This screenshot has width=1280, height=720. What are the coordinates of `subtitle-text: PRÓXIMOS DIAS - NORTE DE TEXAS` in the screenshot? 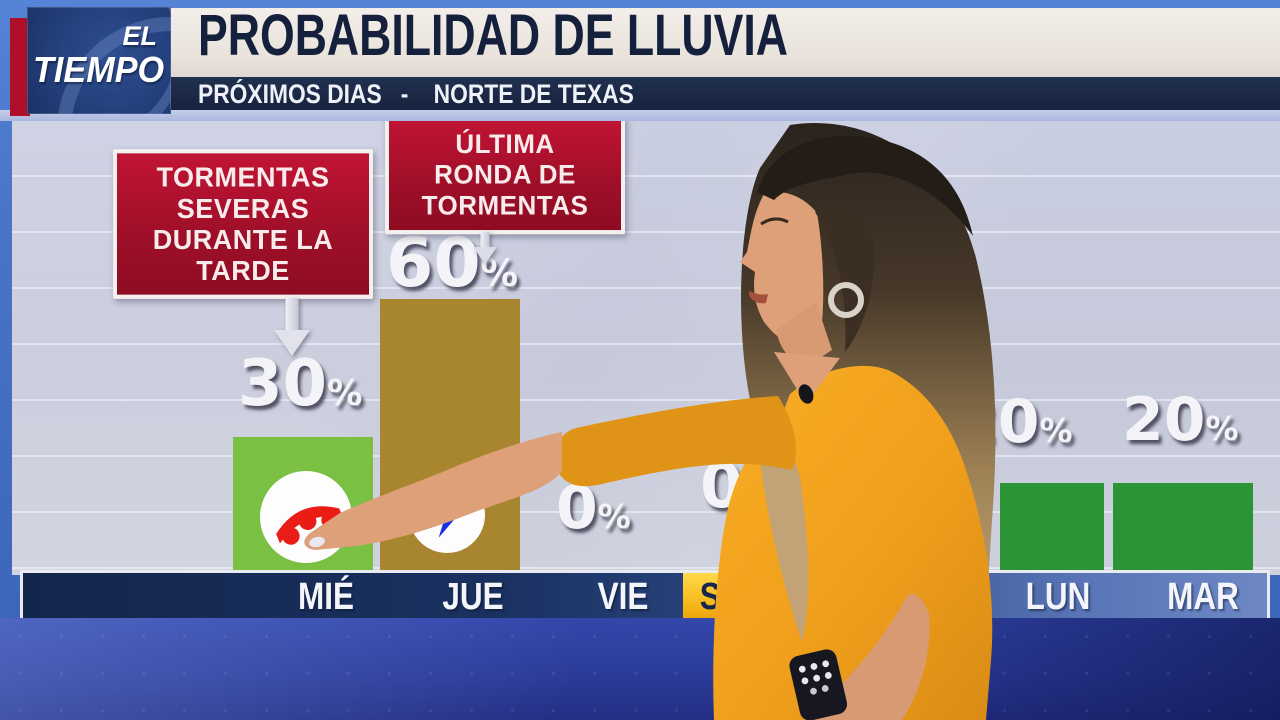 It's located at (416, 95).